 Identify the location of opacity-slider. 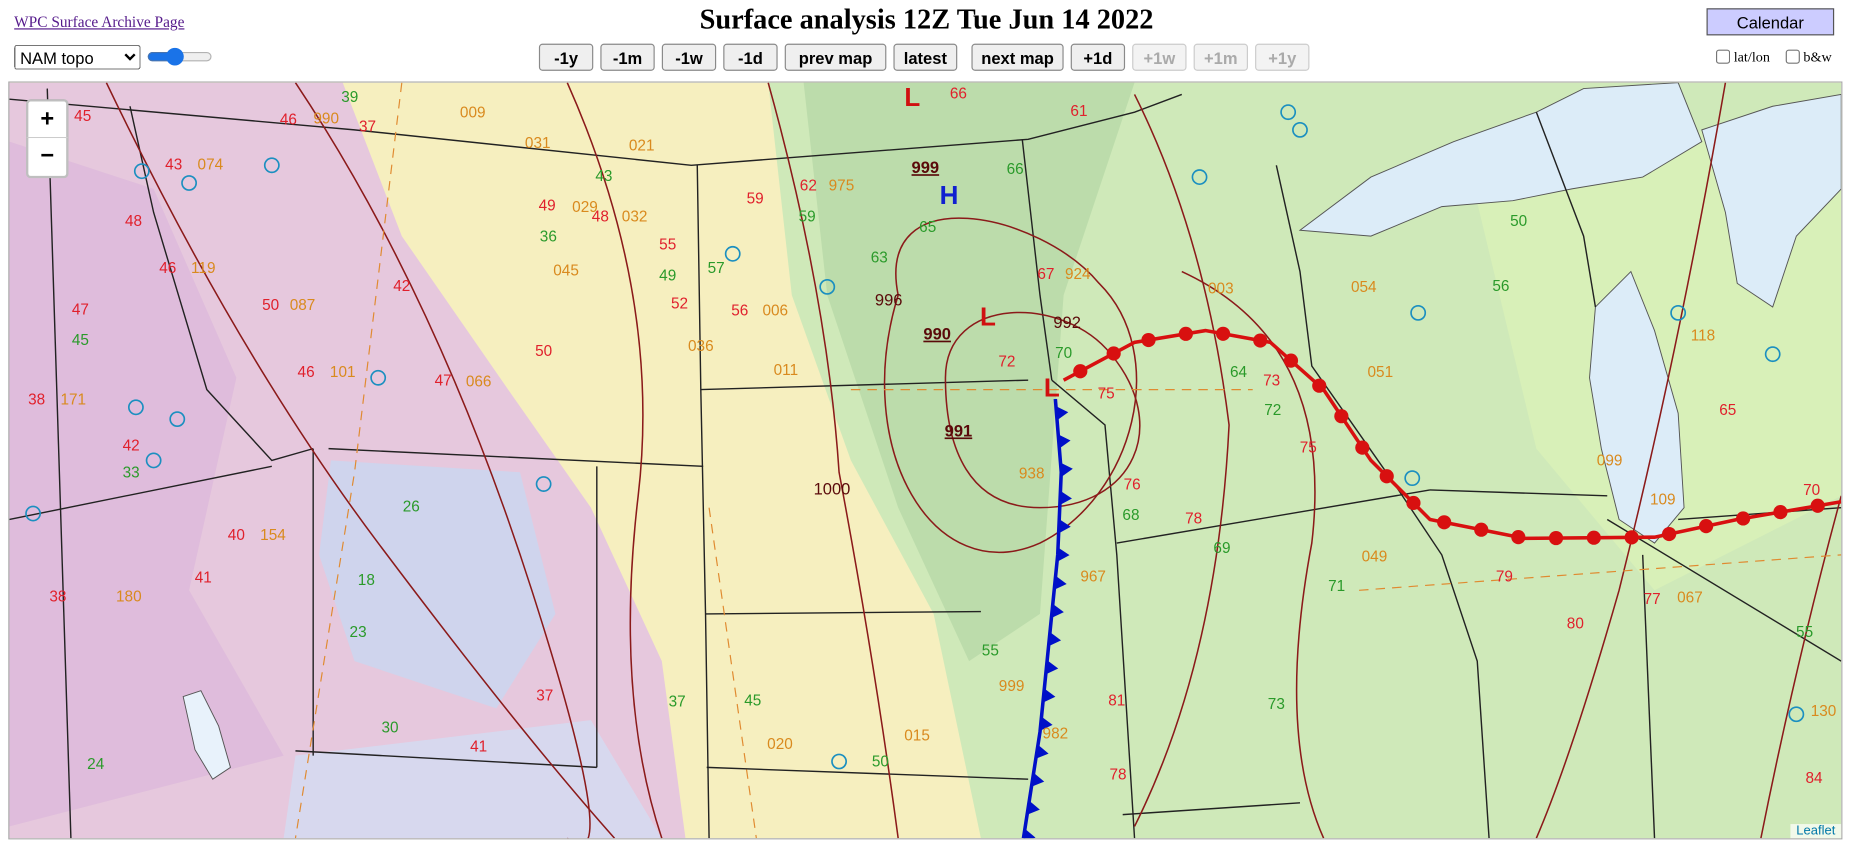
(179, 57).